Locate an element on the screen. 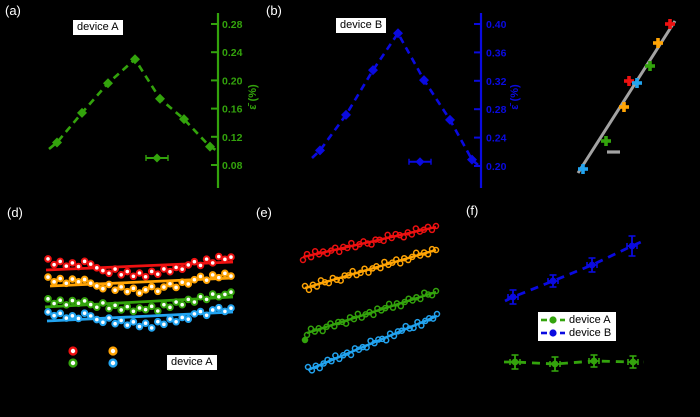  panel-b: 0.40 0.36 0.32 0.28 0.24 0.20 ε̄ (%) is located at coordinates (416, 100).